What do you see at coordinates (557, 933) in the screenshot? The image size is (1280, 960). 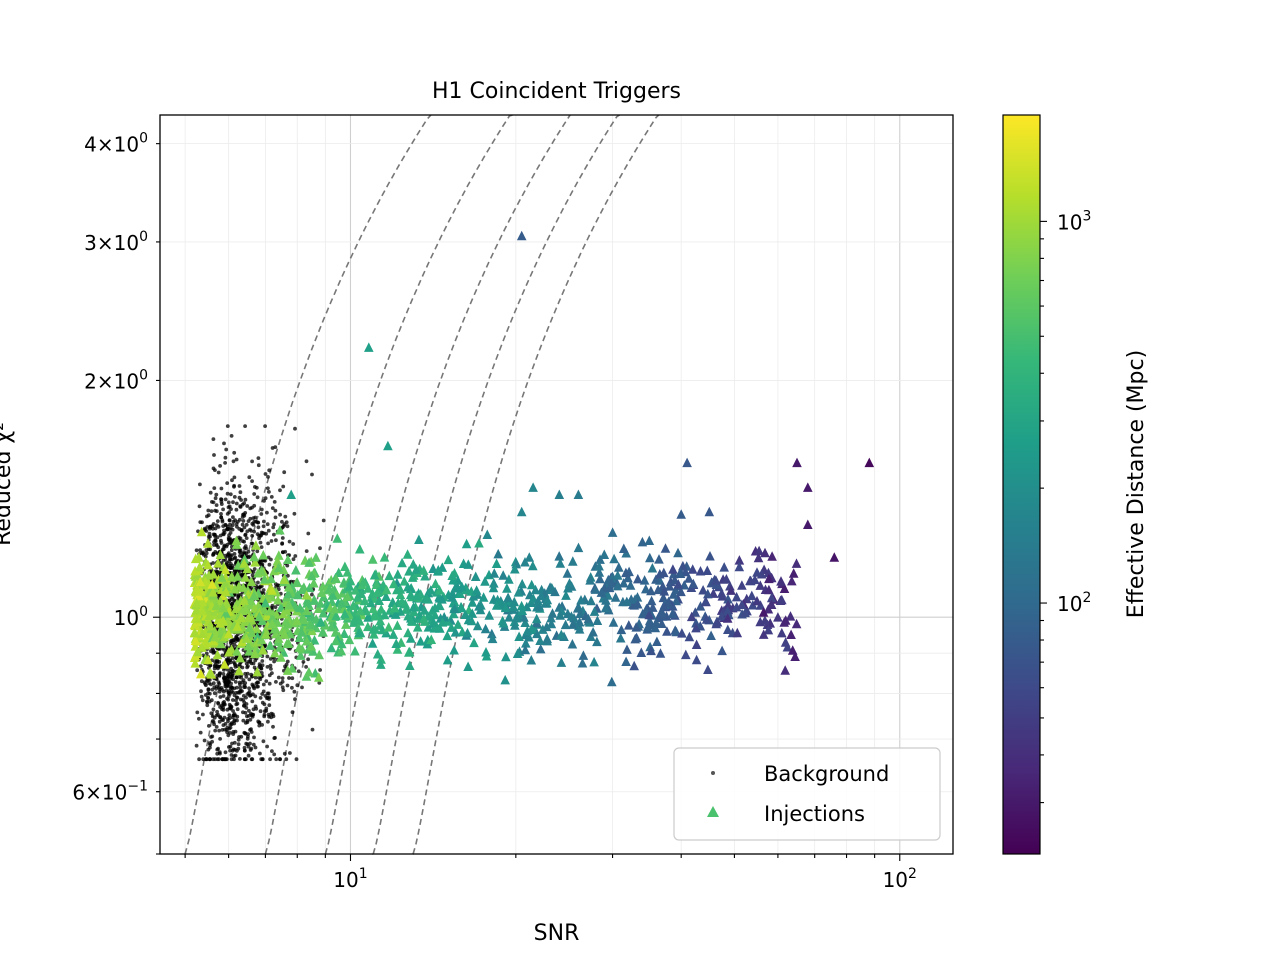 I see `x-axis-label: SNR` at bounding box center [557, 933].